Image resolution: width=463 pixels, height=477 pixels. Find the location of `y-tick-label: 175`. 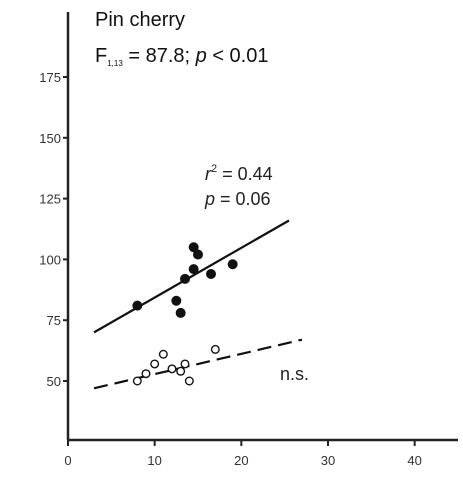

y-tick-label: 175 is located at coordinates (50, 77).